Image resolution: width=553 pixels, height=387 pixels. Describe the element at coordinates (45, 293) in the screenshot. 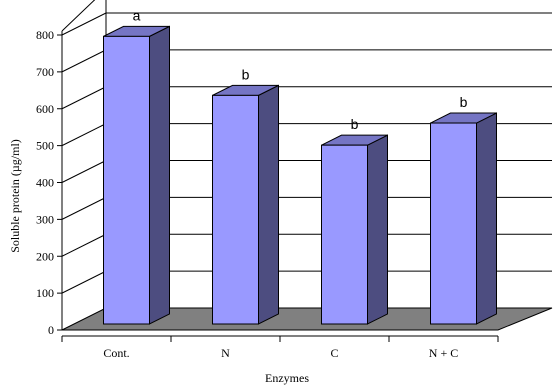

I see `y-tick-label: 100` at that location.